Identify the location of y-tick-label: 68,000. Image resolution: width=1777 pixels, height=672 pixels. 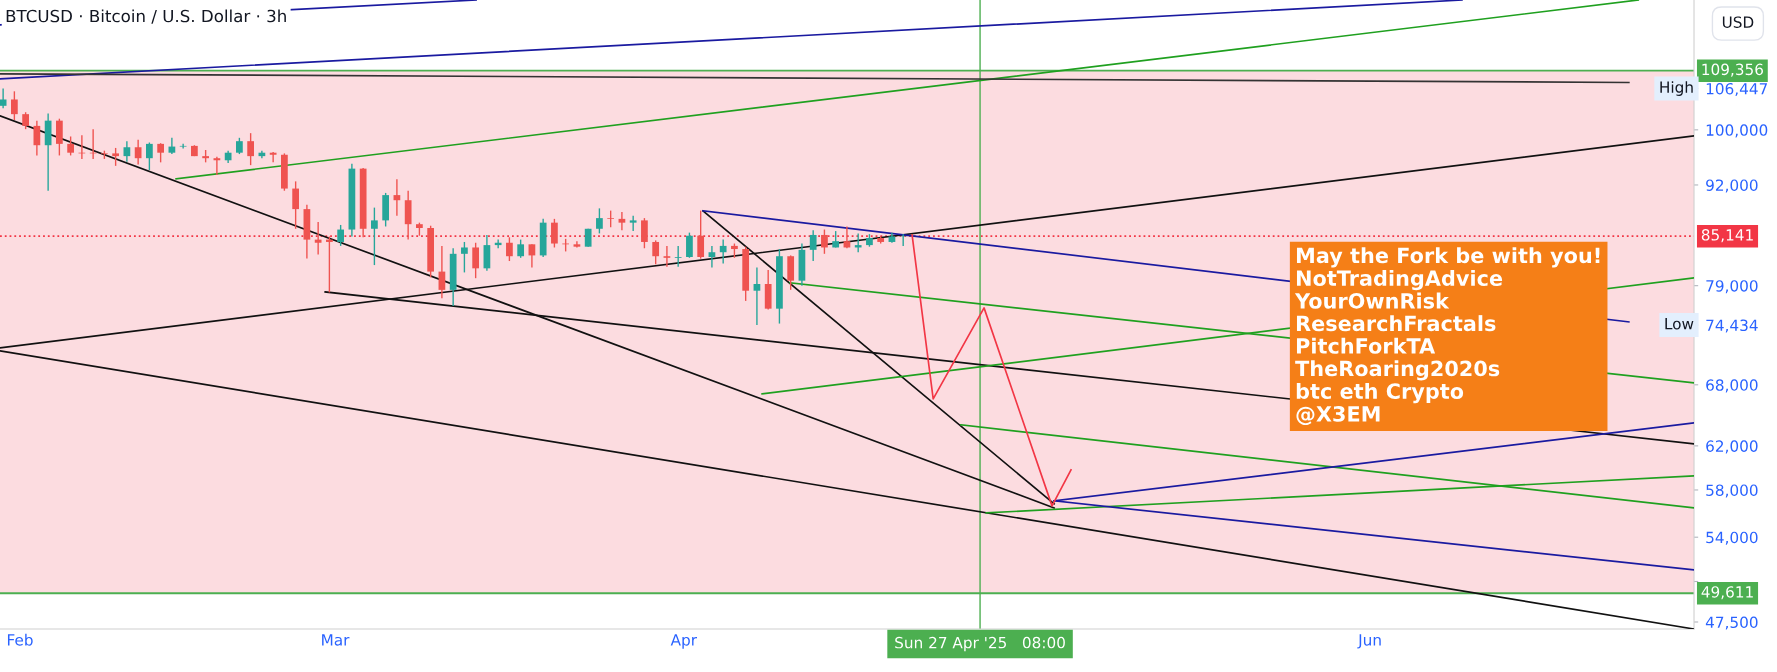
(1732, 386).